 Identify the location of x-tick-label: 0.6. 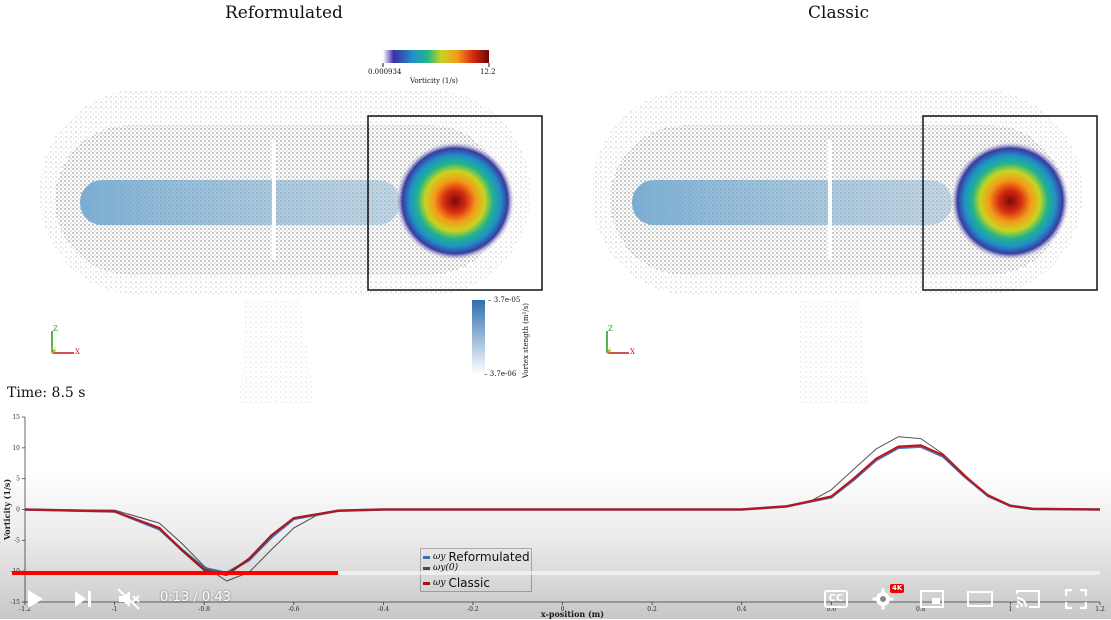
(831, 609).